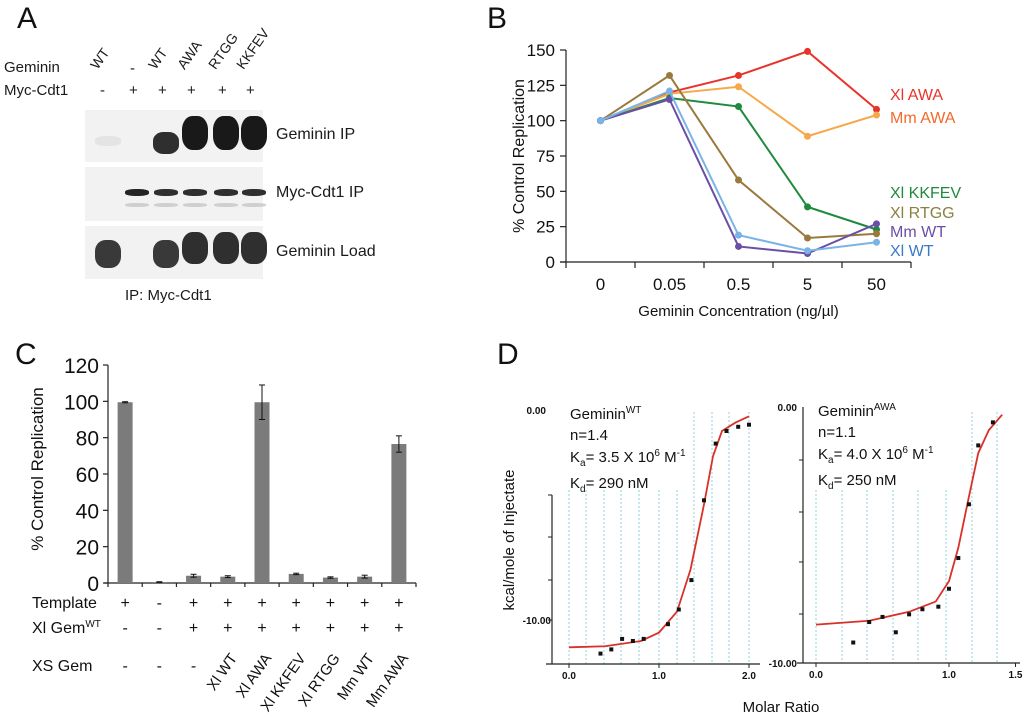 This screenshot has height=727, width=1024. I want to click on x-tick-label: 1.0, so click(949, 675).